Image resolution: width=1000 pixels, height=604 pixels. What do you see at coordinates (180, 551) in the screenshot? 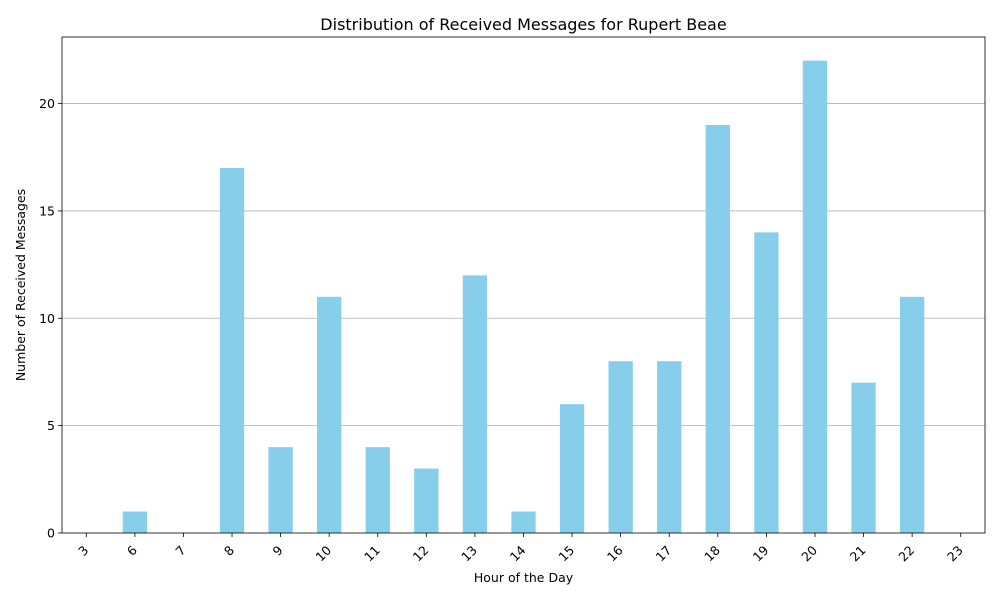
I see `x-tick-label-7: 7` at bounding box center [180, 551].